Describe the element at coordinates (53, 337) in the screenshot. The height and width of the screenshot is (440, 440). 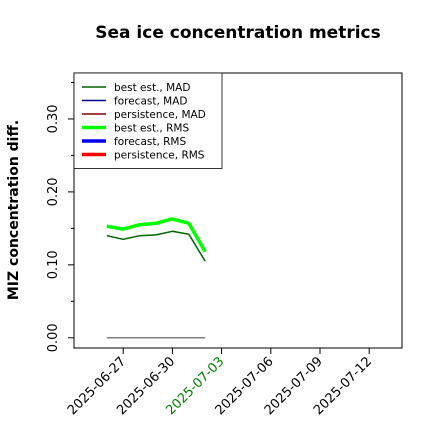
I see `y-tick-label: 0.00` at that location.